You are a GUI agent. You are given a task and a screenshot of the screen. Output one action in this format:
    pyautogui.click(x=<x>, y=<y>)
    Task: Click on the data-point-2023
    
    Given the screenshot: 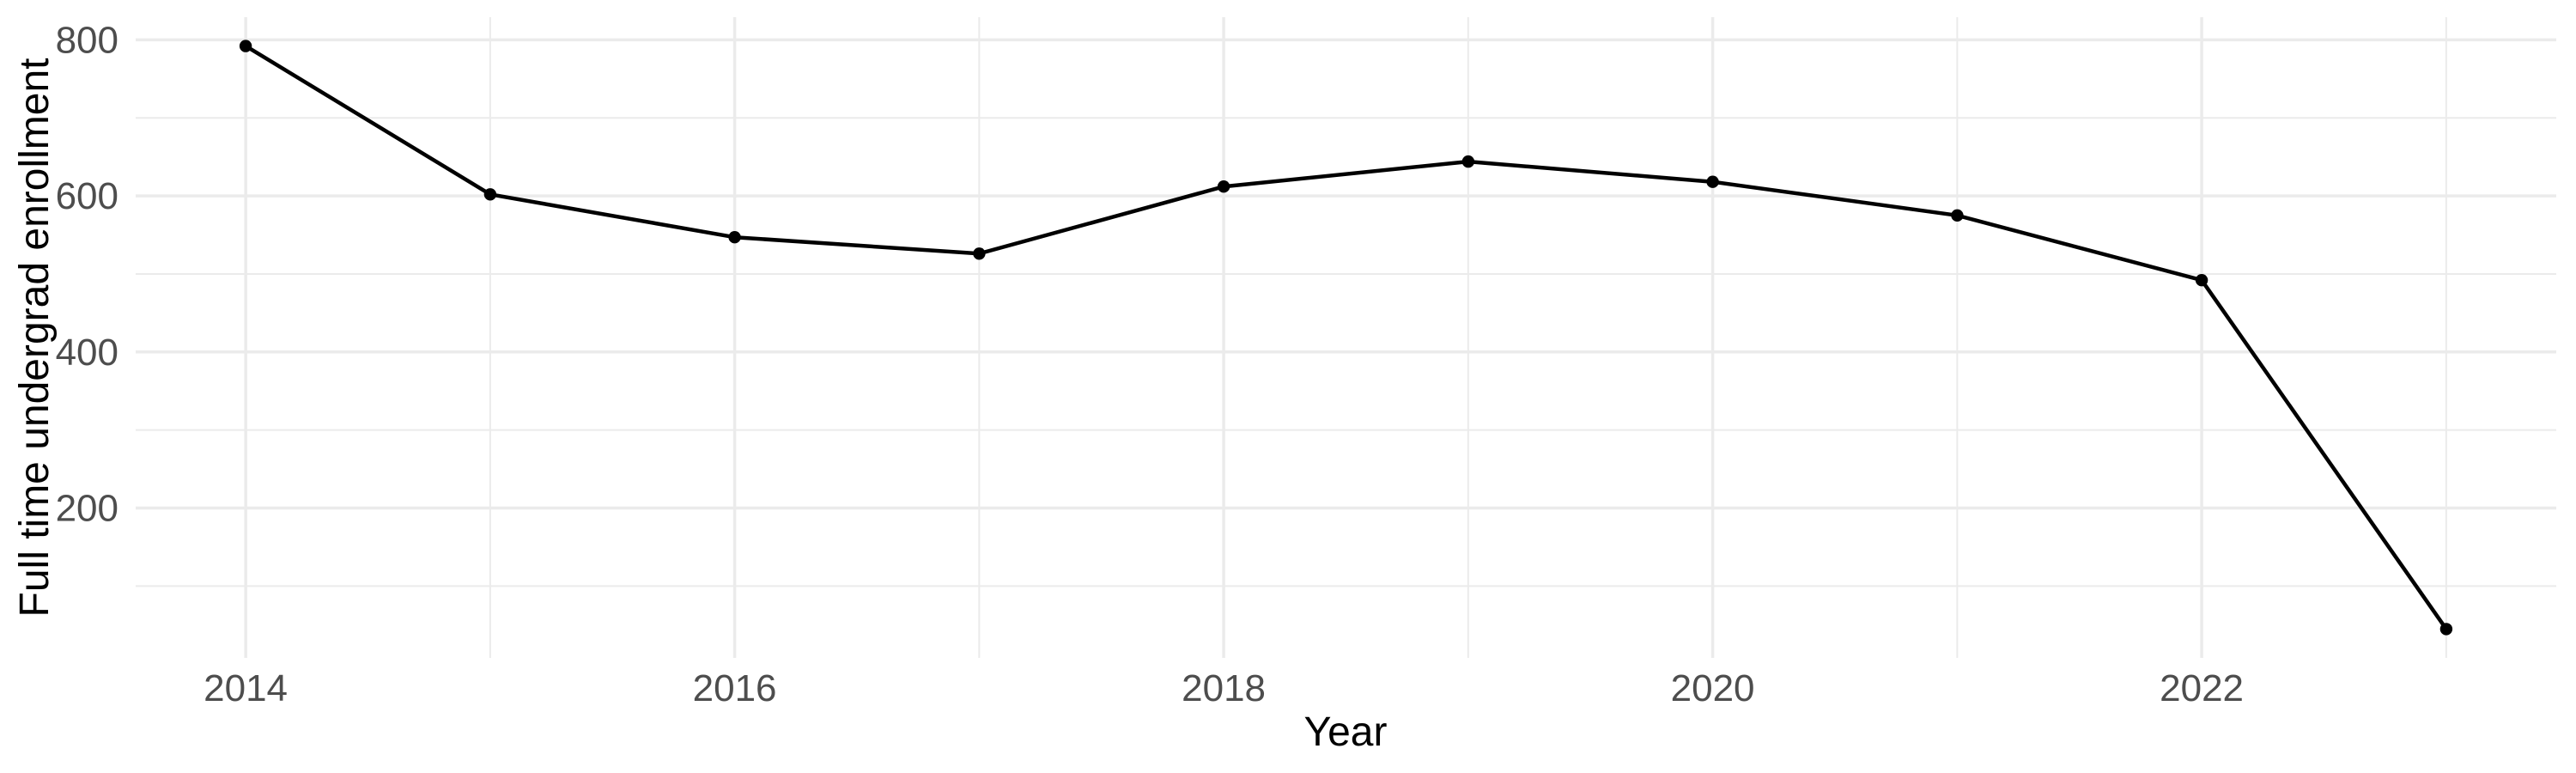 What is the action you would take?
    pyautogui.click(x=2446, y=629)
    